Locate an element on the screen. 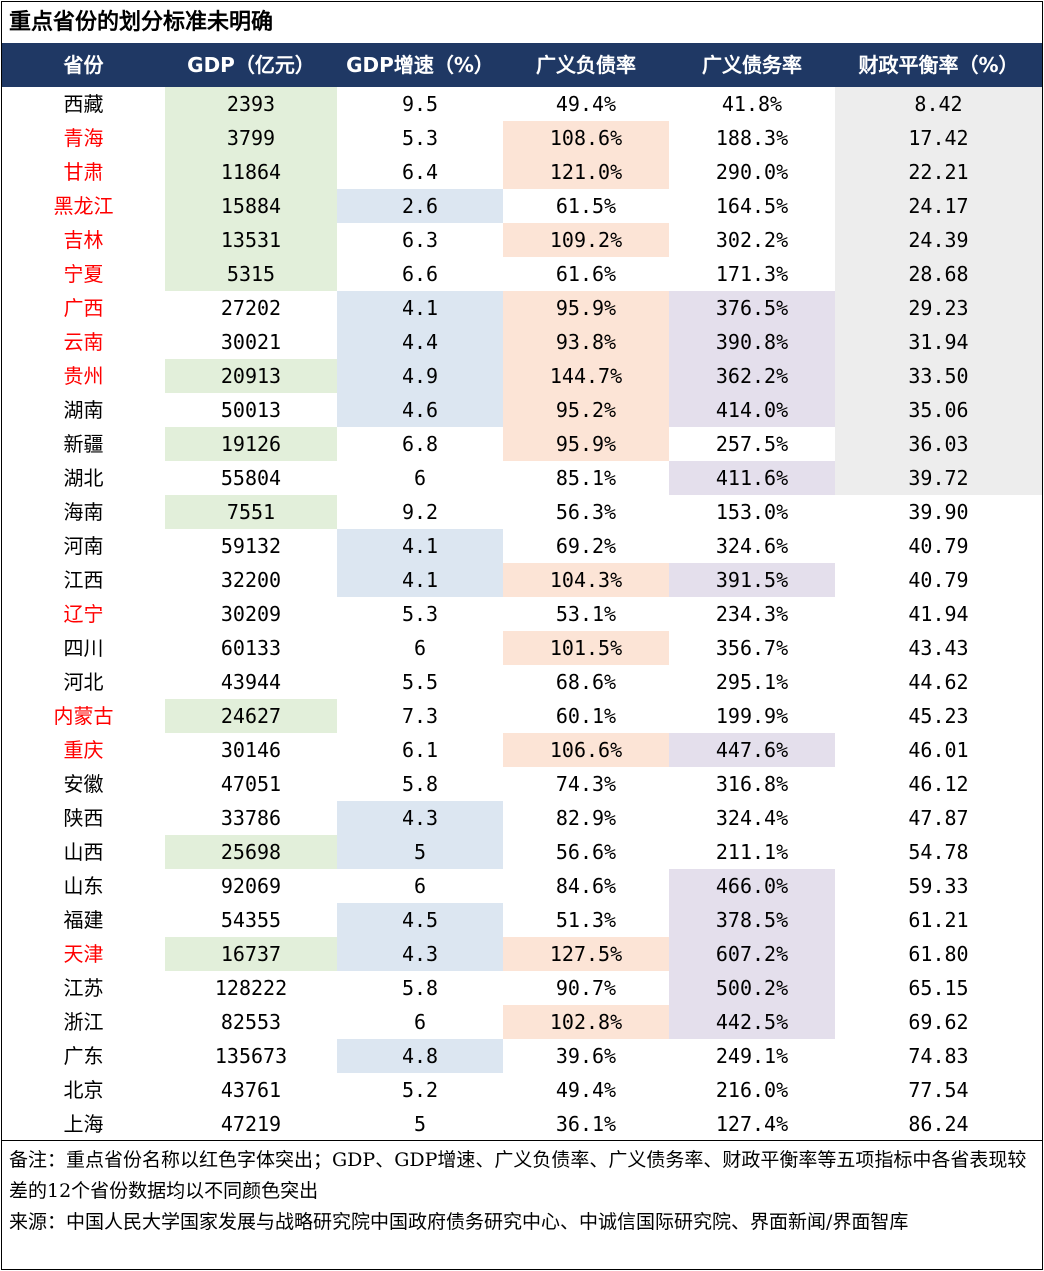 The height and width of the screenshot is (1271, 1044). cell-debt-ratio: 56.6% is located at coordinates (586, 852).